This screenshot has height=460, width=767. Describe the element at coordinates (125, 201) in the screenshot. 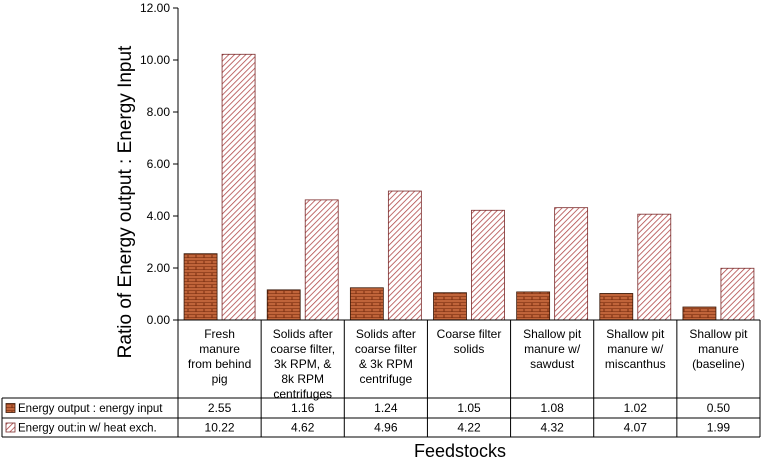

I see `y-axis-title: Ratio of Energy output : Energy Input` at that location.